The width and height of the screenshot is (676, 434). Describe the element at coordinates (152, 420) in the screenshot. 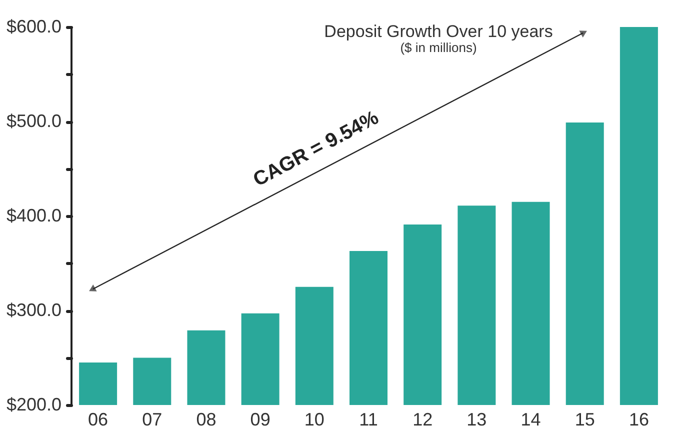

I see `x-tick-label: 07` at that location.